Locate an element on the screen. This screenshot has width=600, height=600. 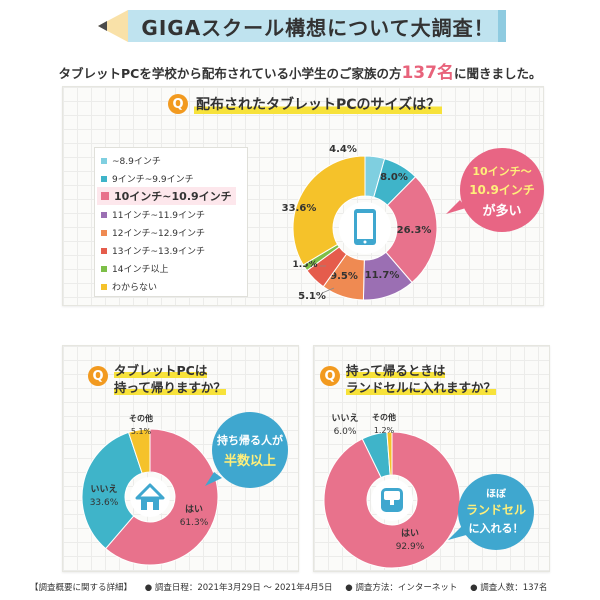
randoseru-pie: はい 92.9% いいえ 6.0% その他 1.2% is located at coordinates (392, 490).